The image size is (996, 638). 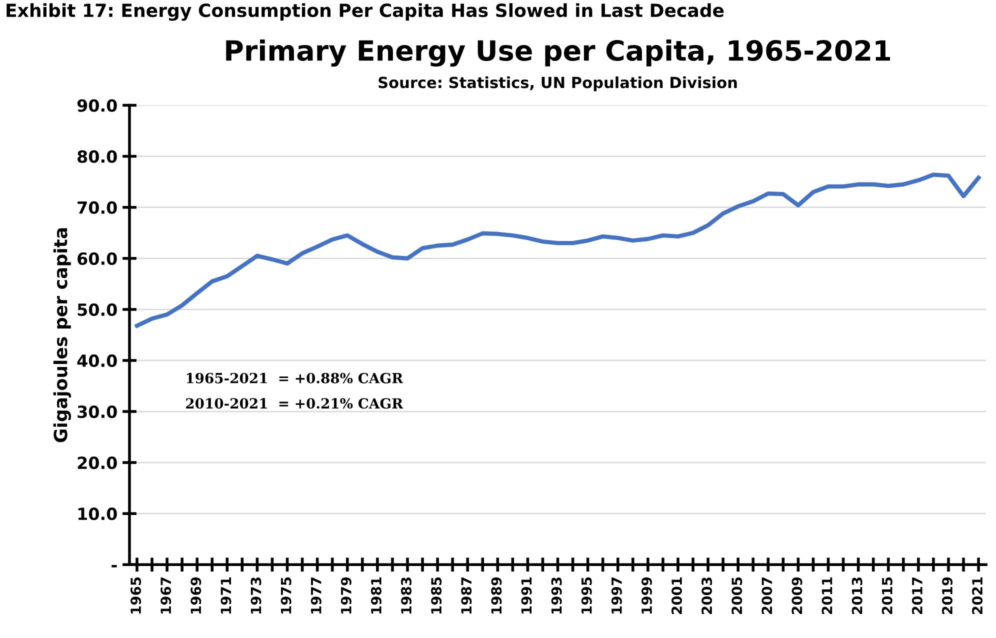 What do you see at coordinates (196, 595) in the screenshot?
I see `x-tick-label: 1969` at bounding box center [196, 595].